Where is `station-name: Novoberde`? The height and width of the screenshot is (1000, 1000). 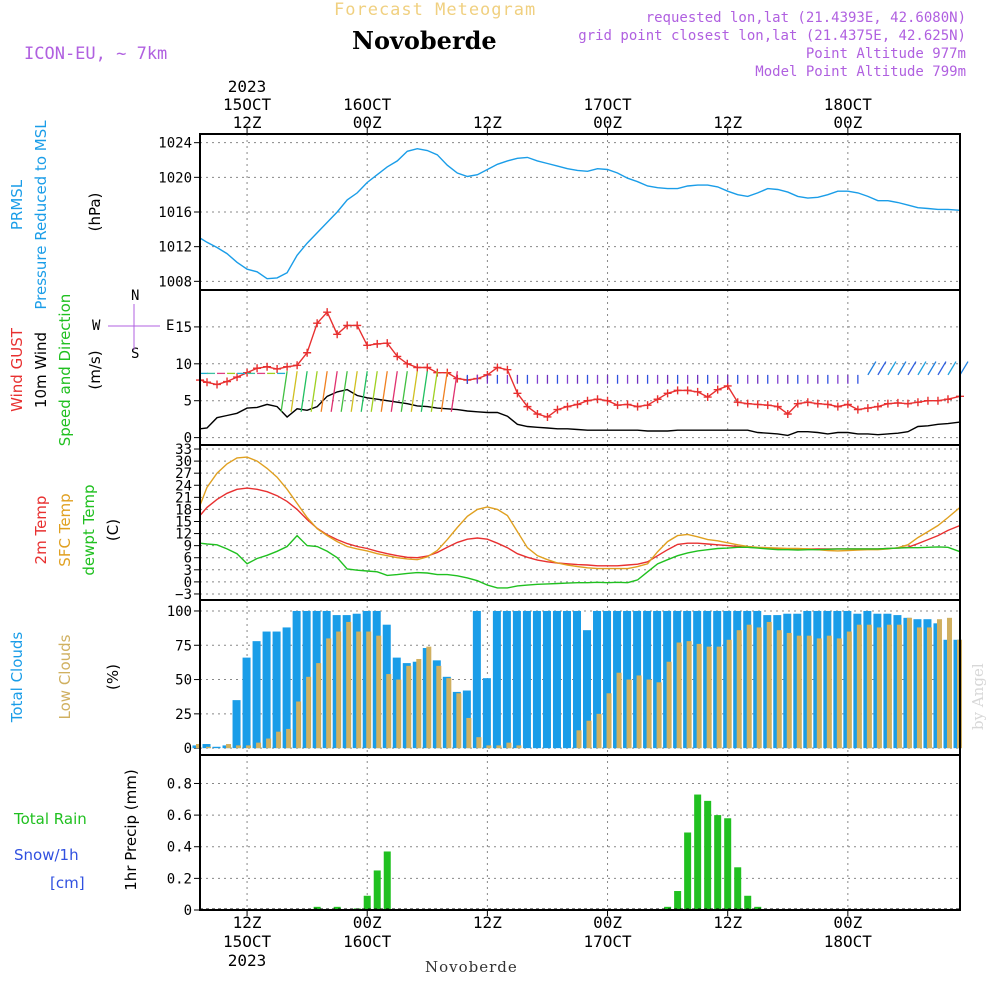
station-name: Novoberde is located at coordinates (424, 40).